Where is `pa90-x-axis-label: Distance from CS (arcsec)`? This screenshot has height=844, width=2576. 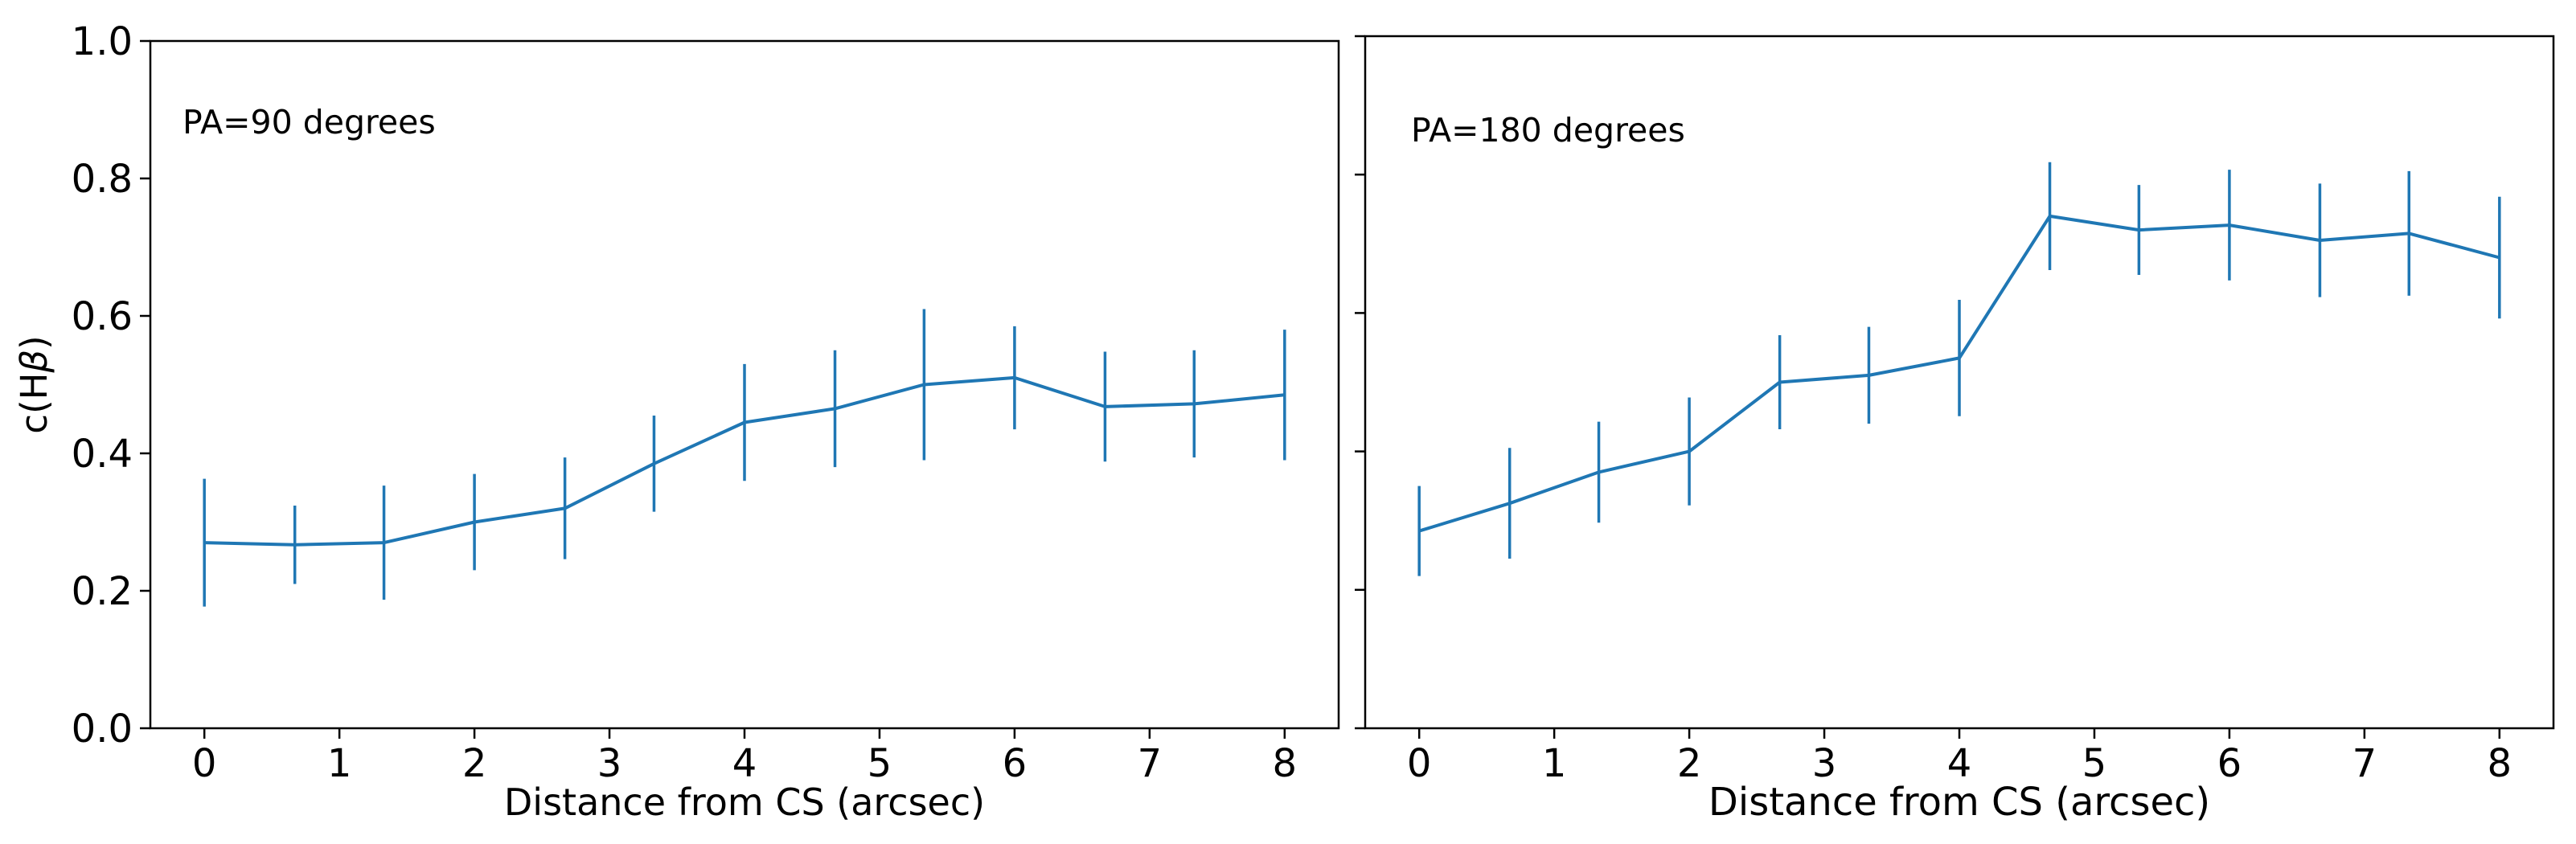
pa90-x-axis-label: Distance from CS (arcsec) is located at coordinates (744, 802).